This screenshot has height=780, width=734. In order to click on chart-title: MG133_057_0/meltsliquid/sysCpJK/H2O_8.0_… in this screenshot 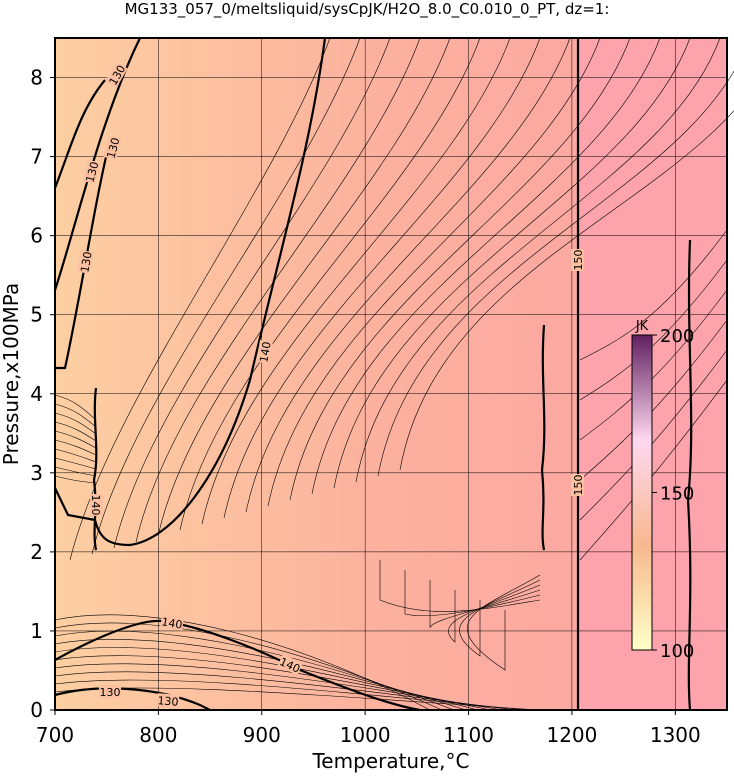, I will do `click(367, 9)`.